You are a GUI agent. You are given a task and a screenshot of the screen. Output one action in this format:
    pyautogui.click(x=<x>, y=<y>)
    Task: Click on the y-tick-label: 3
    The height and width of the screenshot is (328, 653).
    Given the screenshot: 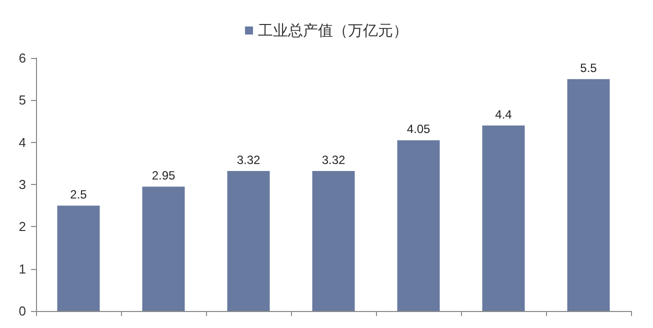 What is the action you would take?
    pyautogui.click(x=22, y=184)
    